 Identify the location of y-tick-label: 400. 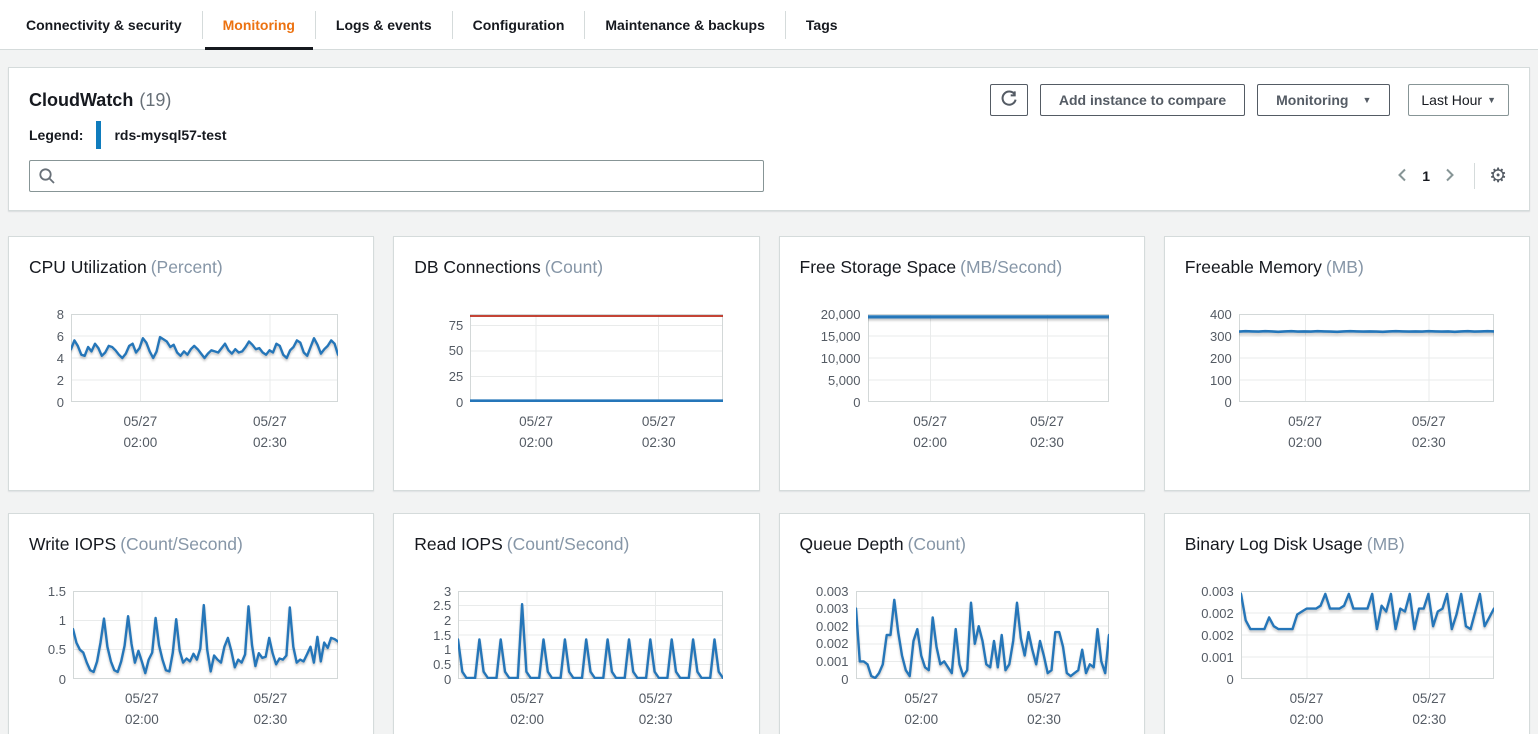
(1221, 314).